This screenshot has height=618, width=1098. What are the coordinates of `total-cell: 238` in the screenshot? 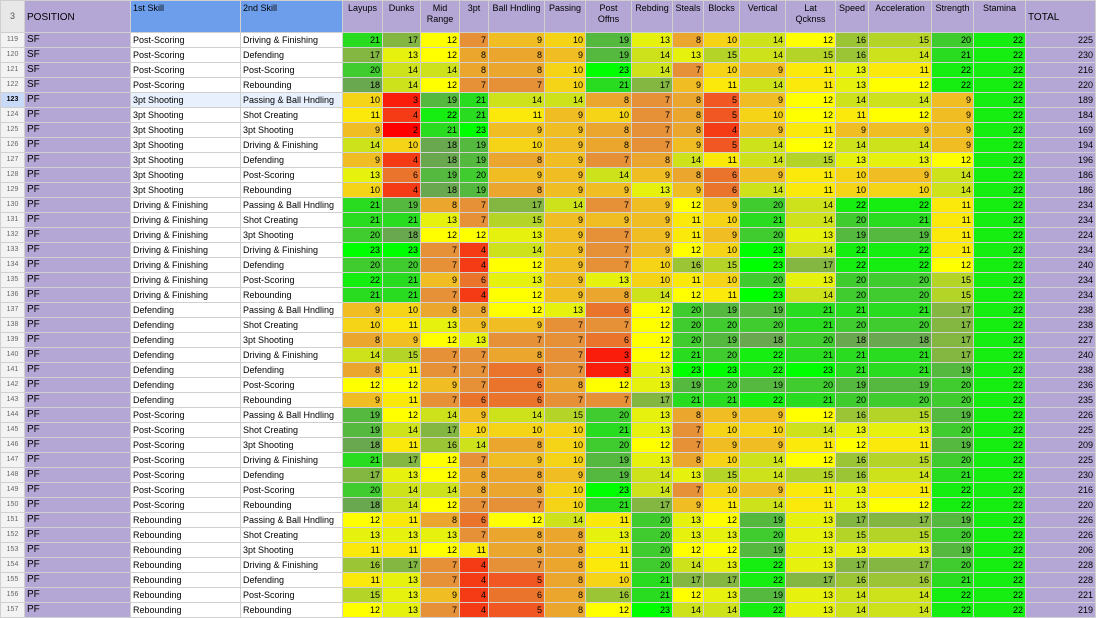 It's located at (1060, 310).